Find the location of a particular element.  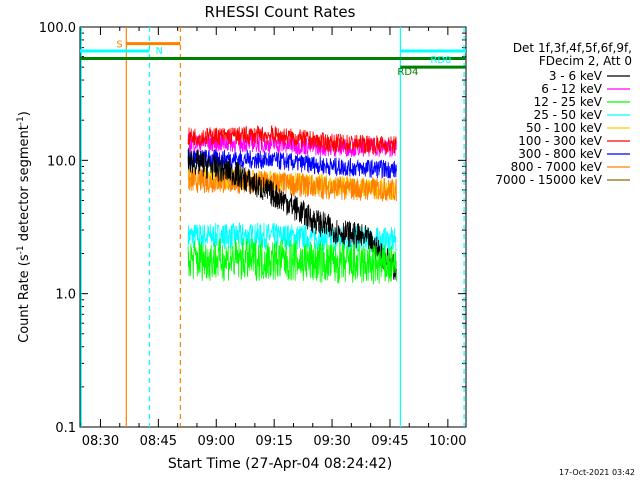

legend-entry-label: 12 - 25 keV is located at coordinates (568, 102).